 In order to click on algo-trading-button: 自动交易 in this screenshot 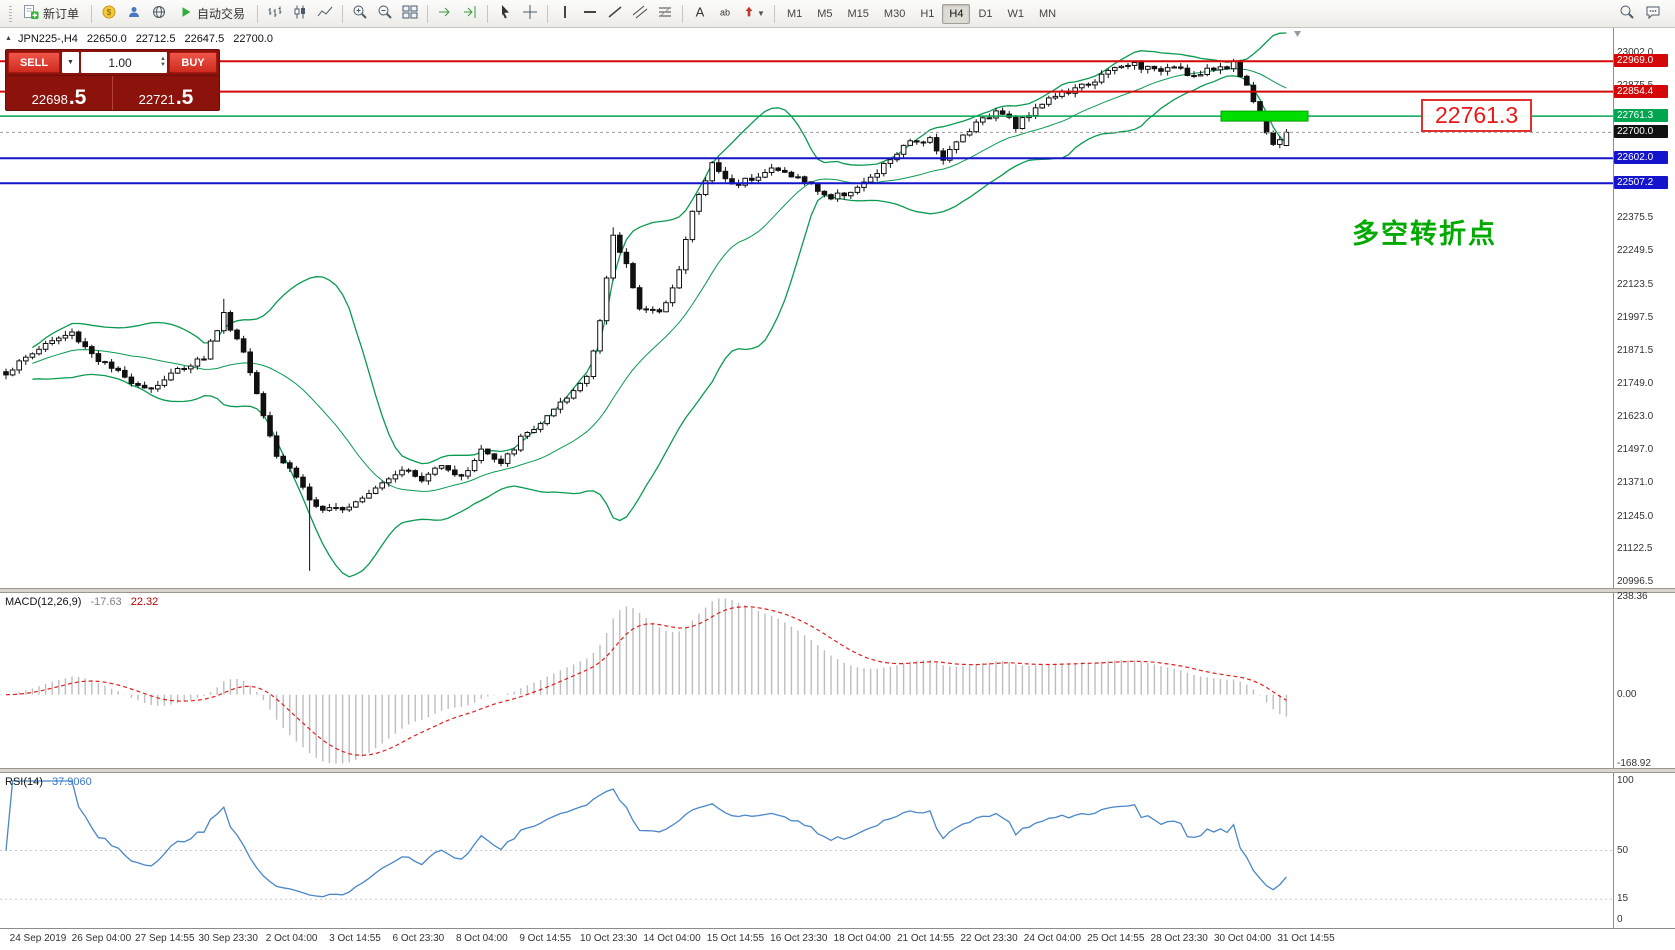, I will do `click(212, 14)`.